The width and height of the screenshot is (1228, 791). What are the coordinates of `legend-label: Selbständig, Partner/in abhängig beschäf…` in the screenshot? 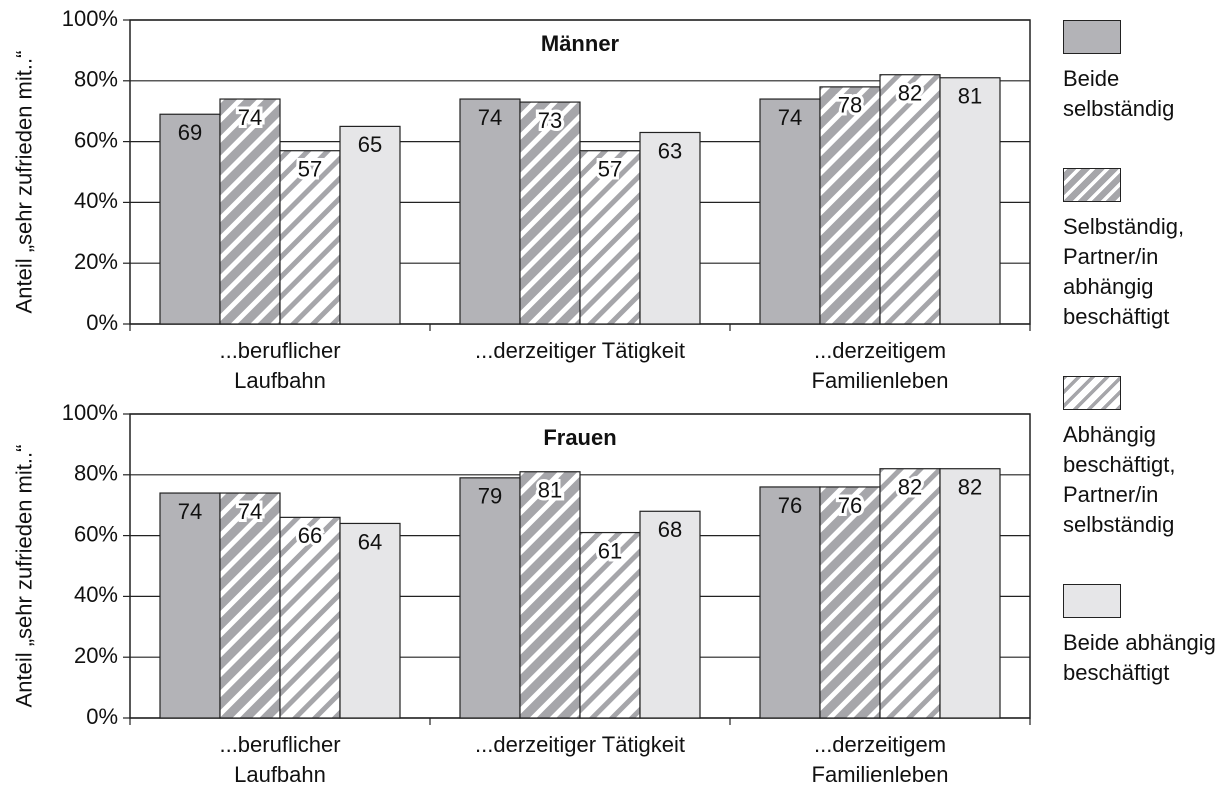 It's located at (1124, 271).